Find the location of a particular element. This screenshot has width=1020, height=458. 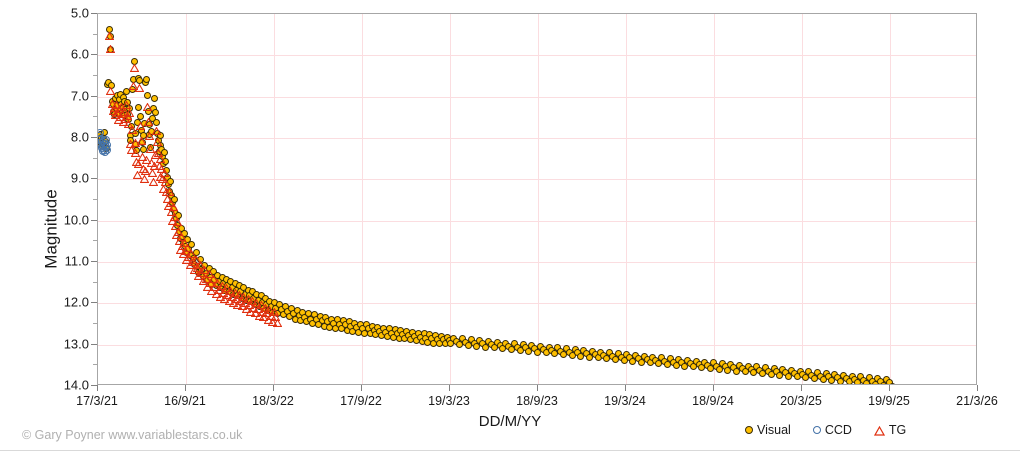

legend-item-visual: Visual is located at coordinates (768, 430).